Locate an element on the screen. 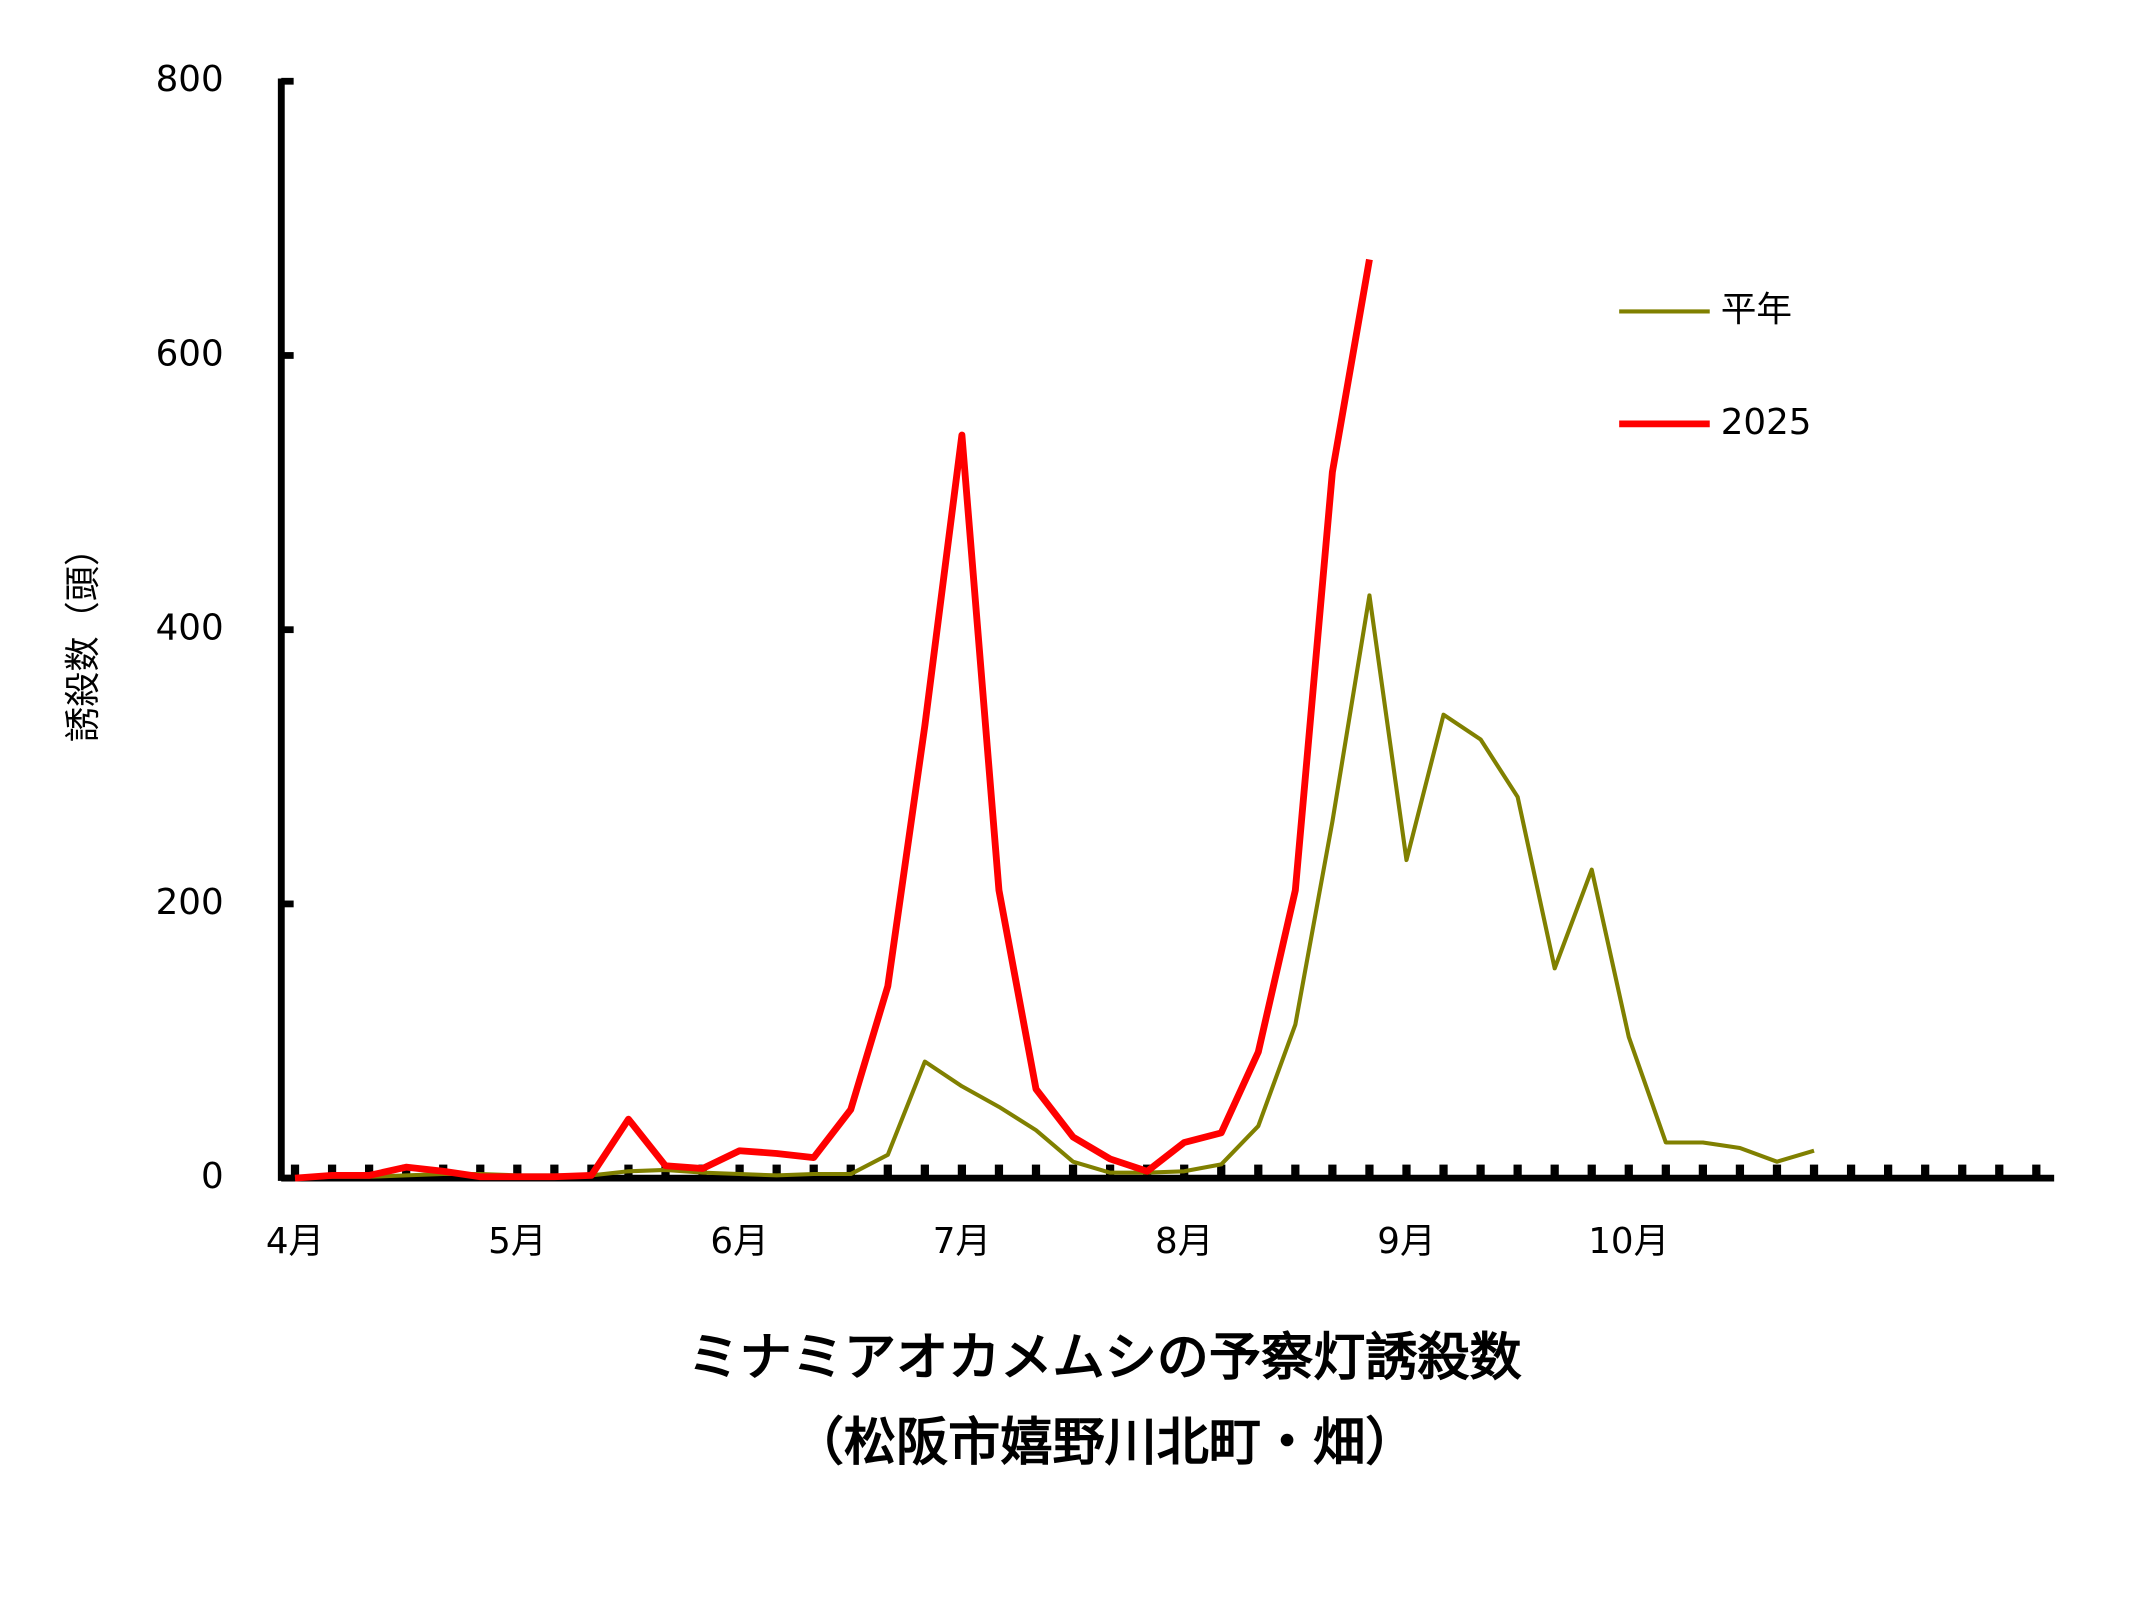 The height and width of the screenshot is (1602, 2131). x-tick-label: 6月 is located at coordinates (739, 1241).